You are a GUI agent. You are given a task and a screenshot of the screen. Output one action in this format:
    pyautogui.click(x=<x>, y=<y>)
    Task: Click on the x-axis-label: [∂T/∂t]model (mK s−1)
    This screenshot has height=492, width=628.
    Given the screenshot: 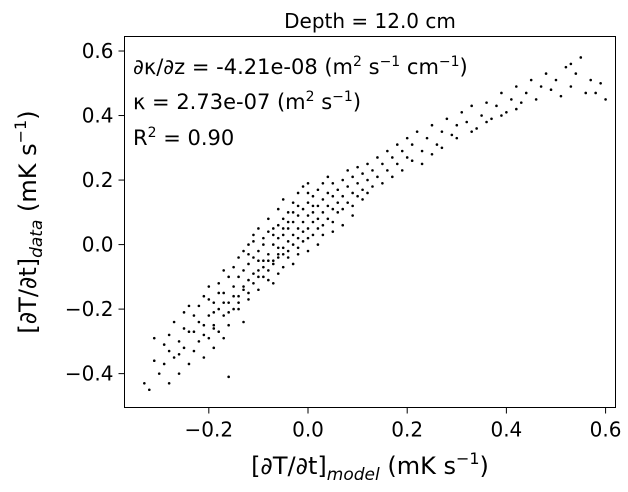 What is the action you would take?
    pyautogui.click(x=370, y=467)
    